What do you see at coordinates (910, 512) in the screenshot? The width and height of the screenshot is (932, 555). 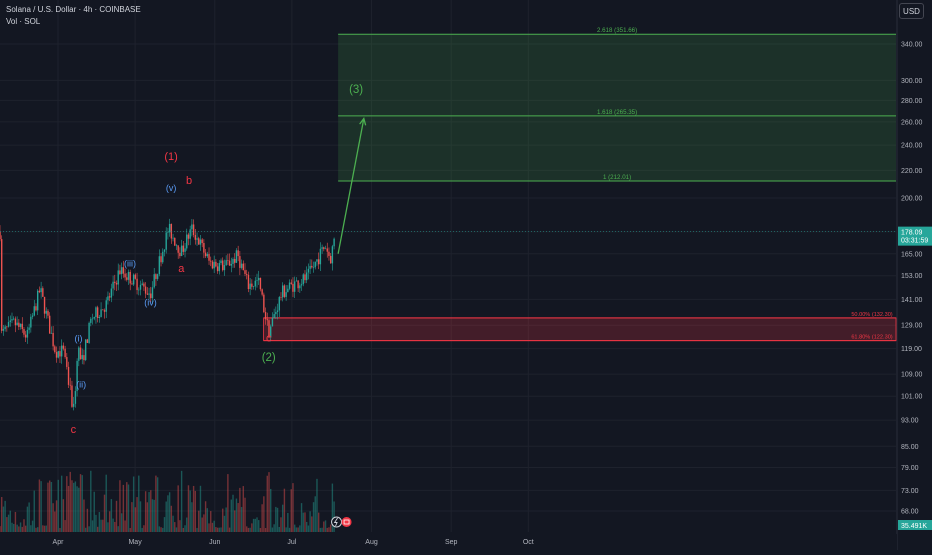 I see `price-tick-label: 68.00` at bounding box center [910, 512].